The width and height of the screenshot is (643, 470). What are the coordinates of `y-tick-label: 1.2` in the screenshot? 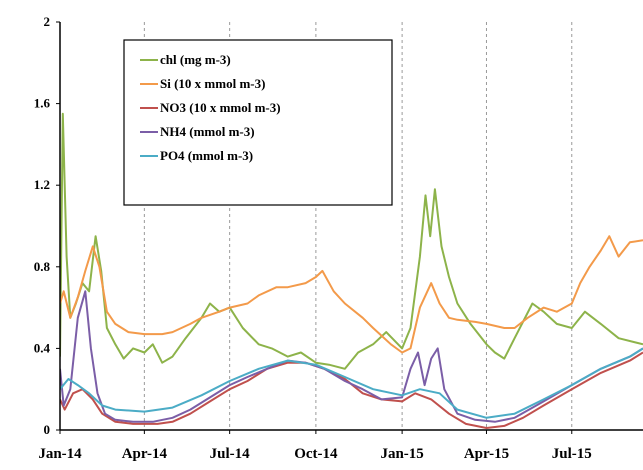 It's located at (42, 184).